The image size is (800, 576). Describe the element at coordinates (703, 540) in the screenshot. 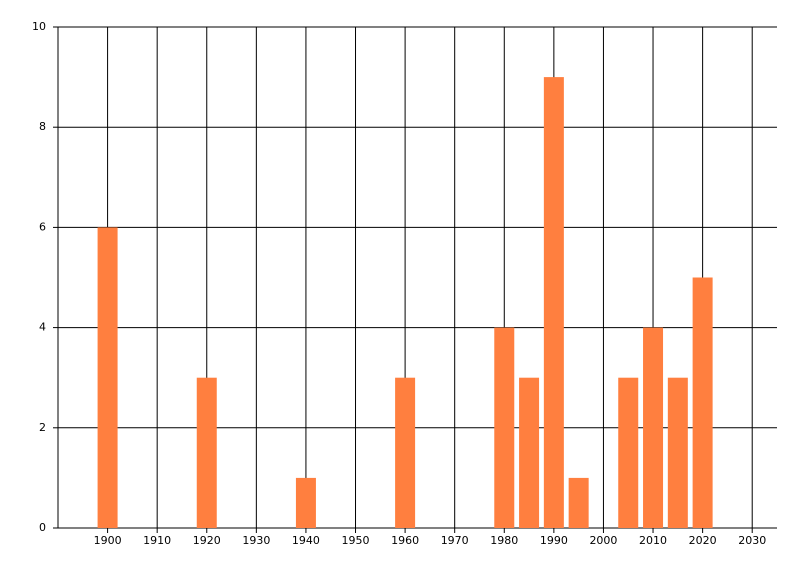

I see `x-tick-label: 2020` at that location.